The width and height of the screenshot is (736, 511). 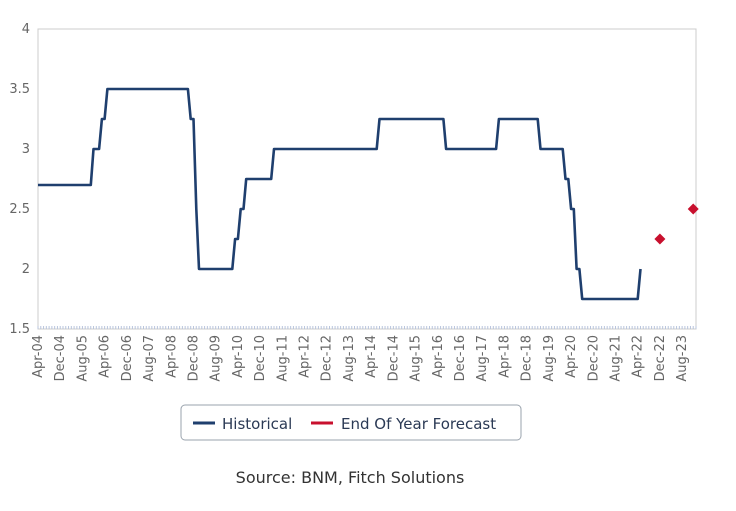 What do you see at coordinates (416, 358) in the screenshot?
I see `x-tick-label: Aug-15` at bounding box center [416, 358].